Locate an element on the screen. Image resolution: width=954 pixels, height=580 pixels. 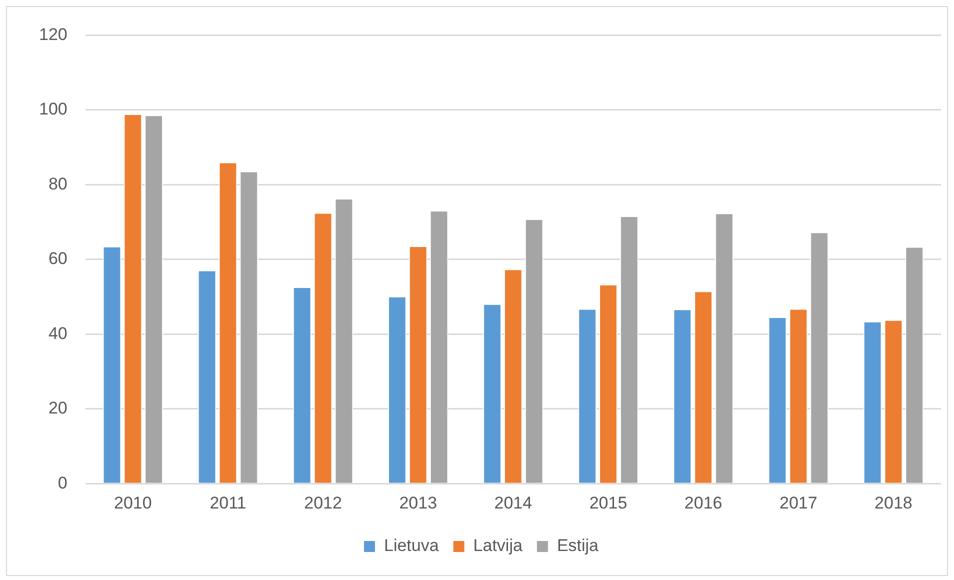
legend-label: Lietuva is located at coordinates (412, 546).